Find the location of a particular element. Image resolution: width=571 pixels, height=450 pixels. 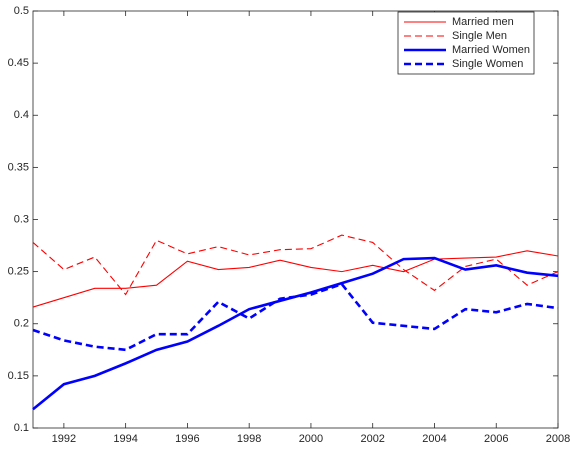

legend-label: Single Women is located at coordinates (487, 64).